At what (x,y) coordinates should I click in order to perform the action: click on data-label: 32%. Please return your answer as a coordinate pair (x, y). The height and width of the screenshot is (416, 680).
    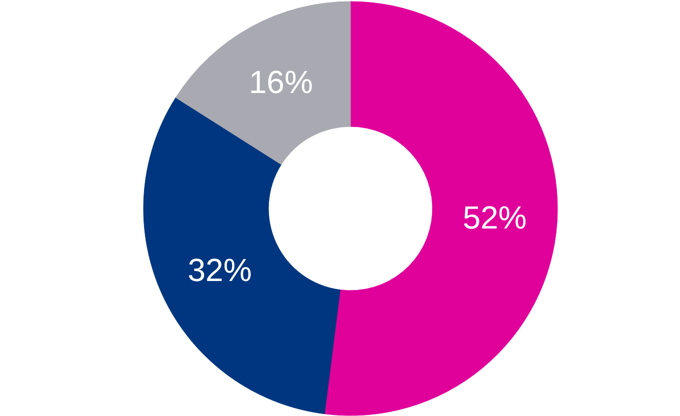
    Looking at the image, I should click on (220, 270).